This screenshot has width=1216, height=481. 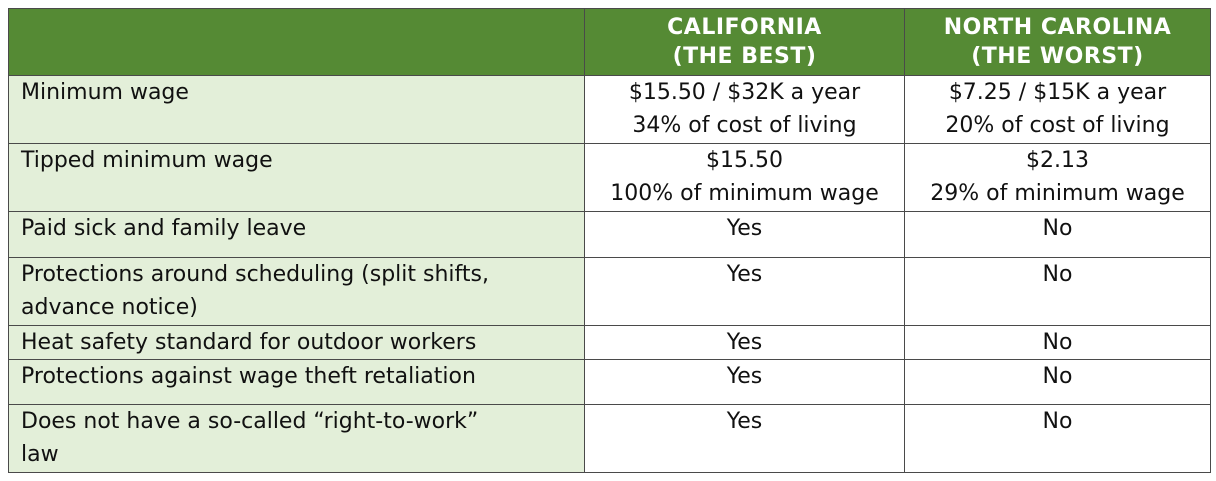 What do you see at coordinates (1057, 193) in the screenshot?
I see `north-carolina-value-sub: 29% of minimum wage` at bounding box center [1057, 193].